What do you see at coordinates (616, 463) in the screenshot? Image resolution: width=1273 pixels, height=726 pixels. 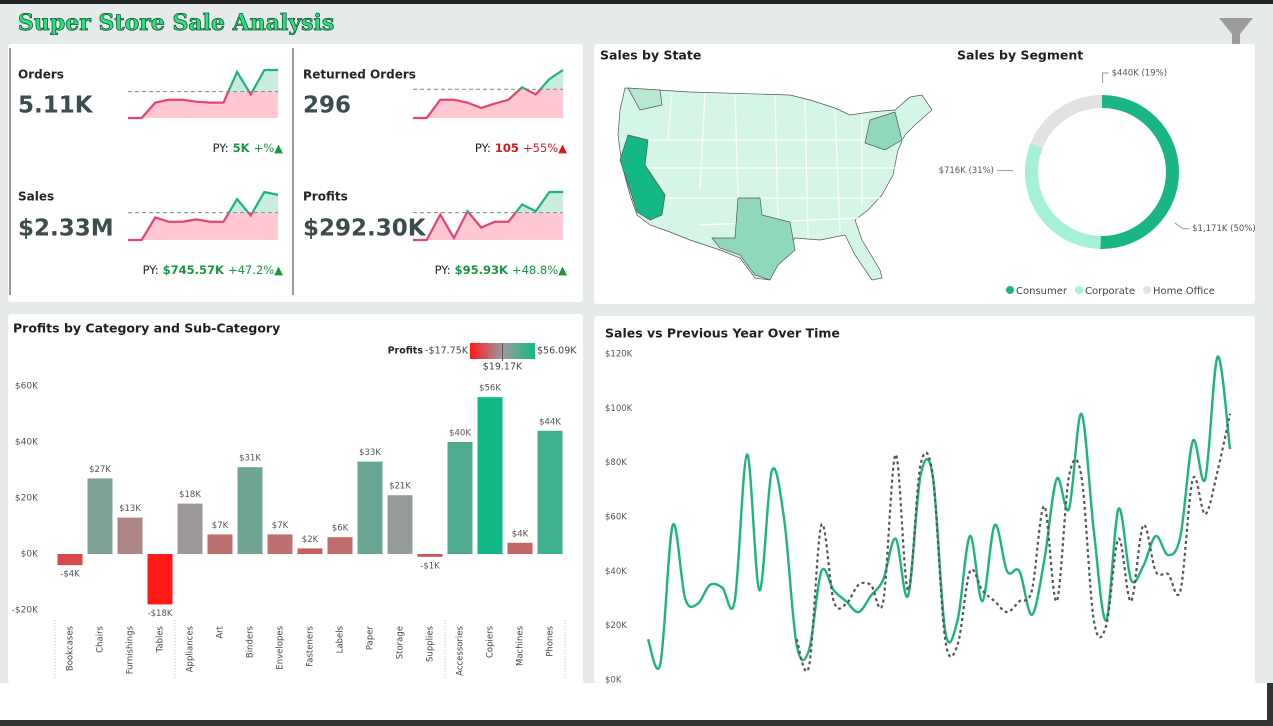 I see `y-tick-label: $80K` at bounding box center [616, 463].